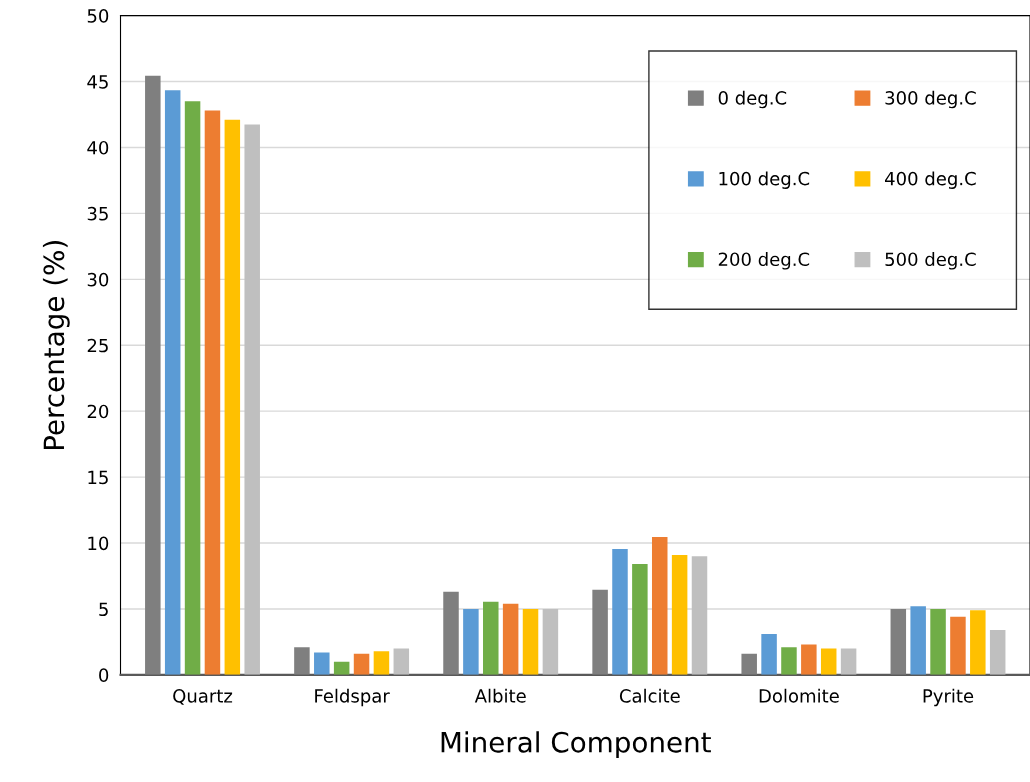  Describe the element at coordinates (98, 147) in the screenshot. I see `y-tick-label: 40` at that location.